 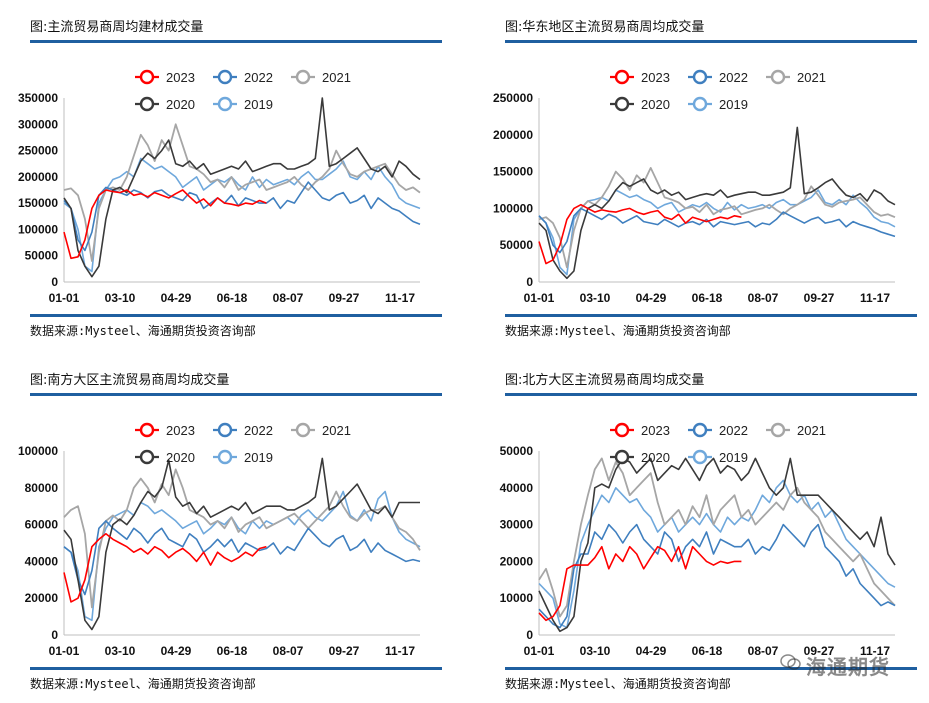 I want to click on y-tick-label: 200000, so click(x=38, y=177).